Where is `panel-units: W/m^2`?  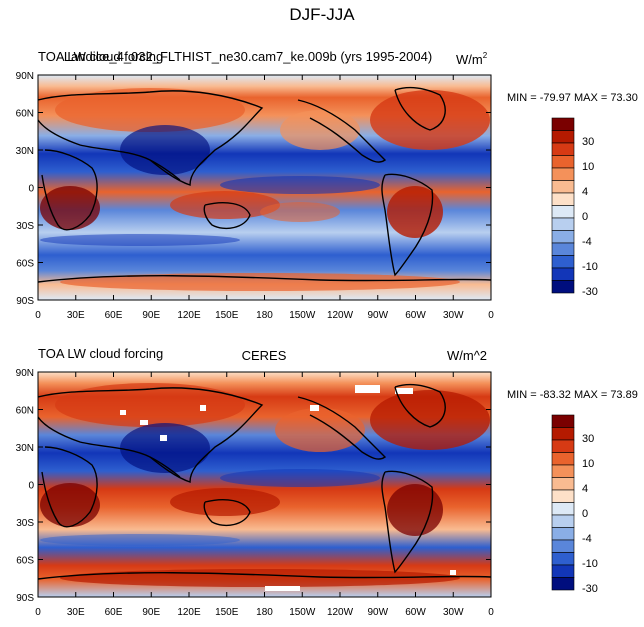 panel-units: W/m^2 is located at coordinates (467, 355).